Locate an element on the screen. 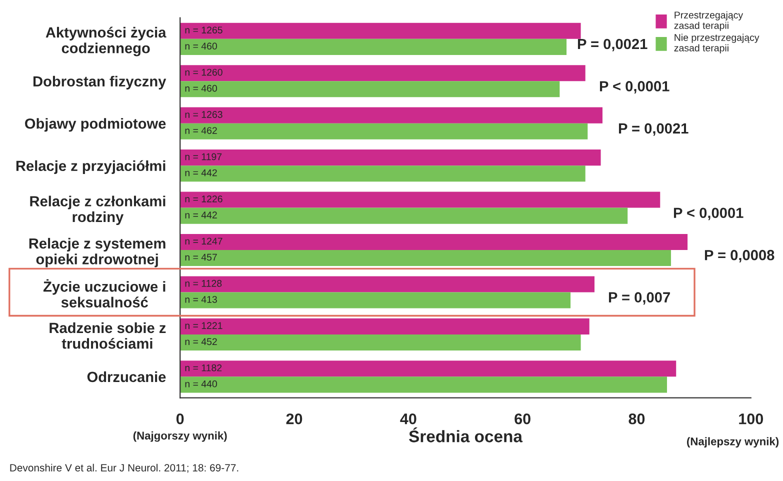  y-tick-label: Relacje z systemem opieki zdrowotnej is located at coordinates (97, 253).